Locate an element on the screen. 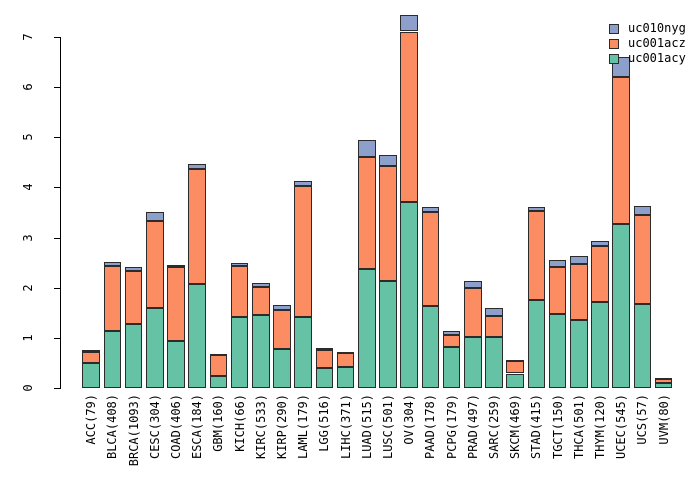  x-axis-label: OV(304) is located at coordinates (409, 419).